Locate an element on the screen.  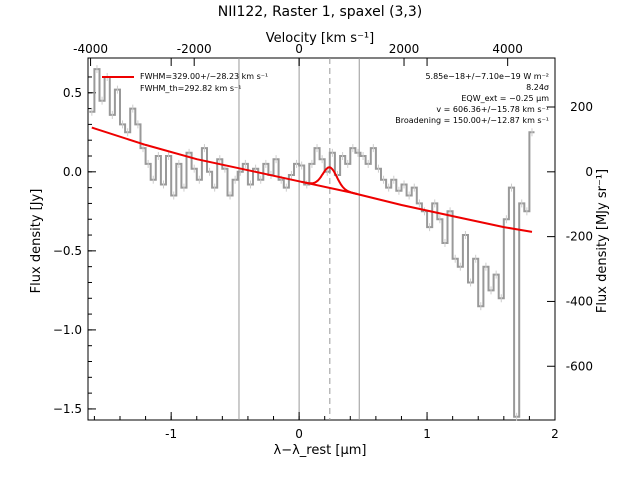
fit-annotation: Broadening = 150.00+/−12.87 km s⁻¹ is located at coordinates (472, 120).